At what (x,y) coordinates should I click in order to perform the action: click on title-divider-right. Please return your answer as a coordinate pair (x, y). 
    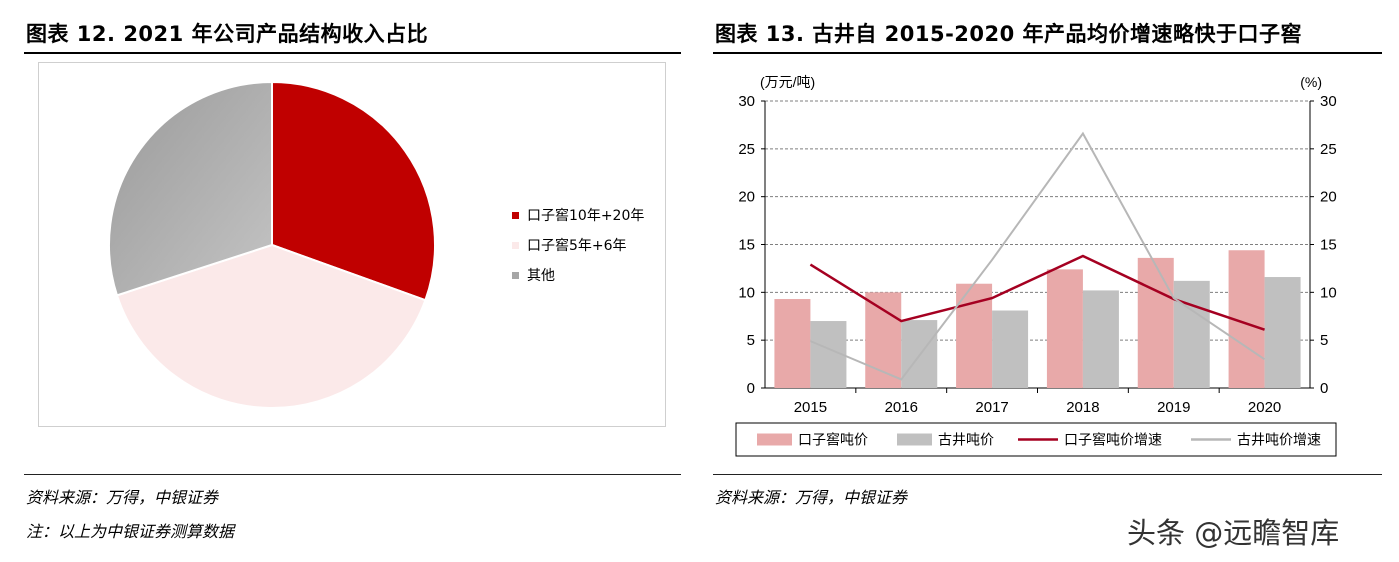
    Looking at the image, I should click on (1047, 53).